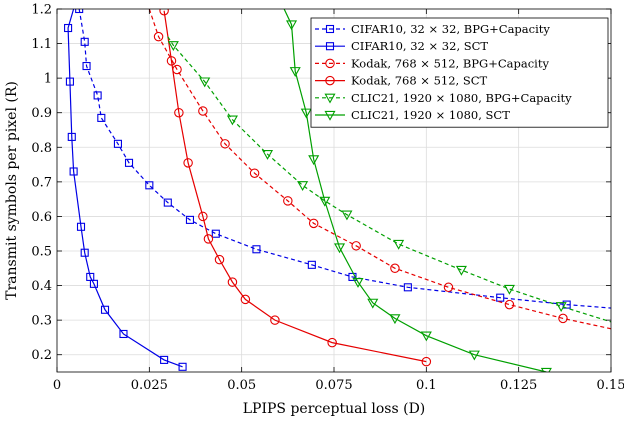 This screenshot has width=624, height=421. Describe the element at coordinates (518, 385) in the screenshot. I see `x-tick-label: 0.125` at that location.